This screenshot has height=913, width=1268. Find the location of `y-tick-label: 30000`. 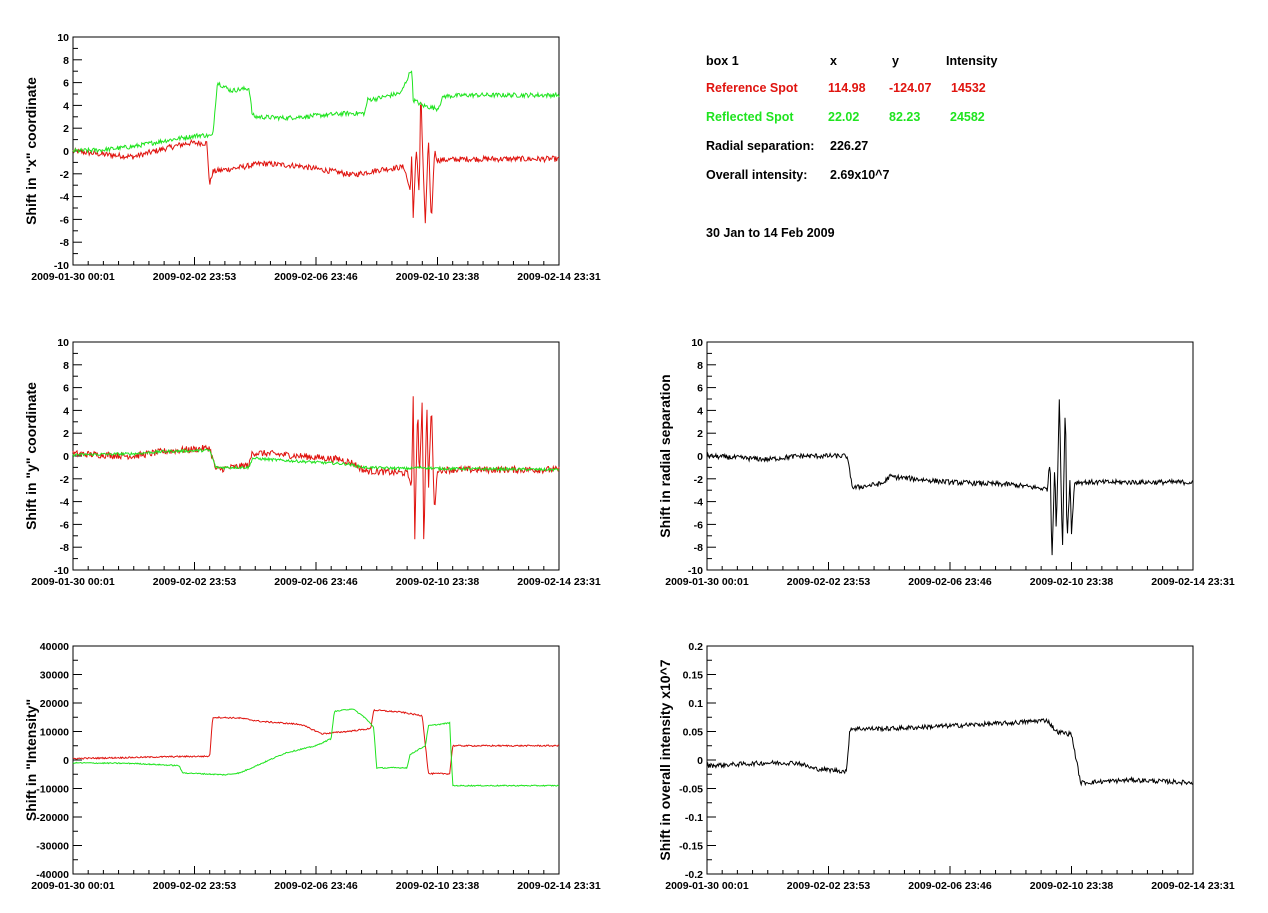

y-tick-label: 30000 is located at coordinates (54, 676).